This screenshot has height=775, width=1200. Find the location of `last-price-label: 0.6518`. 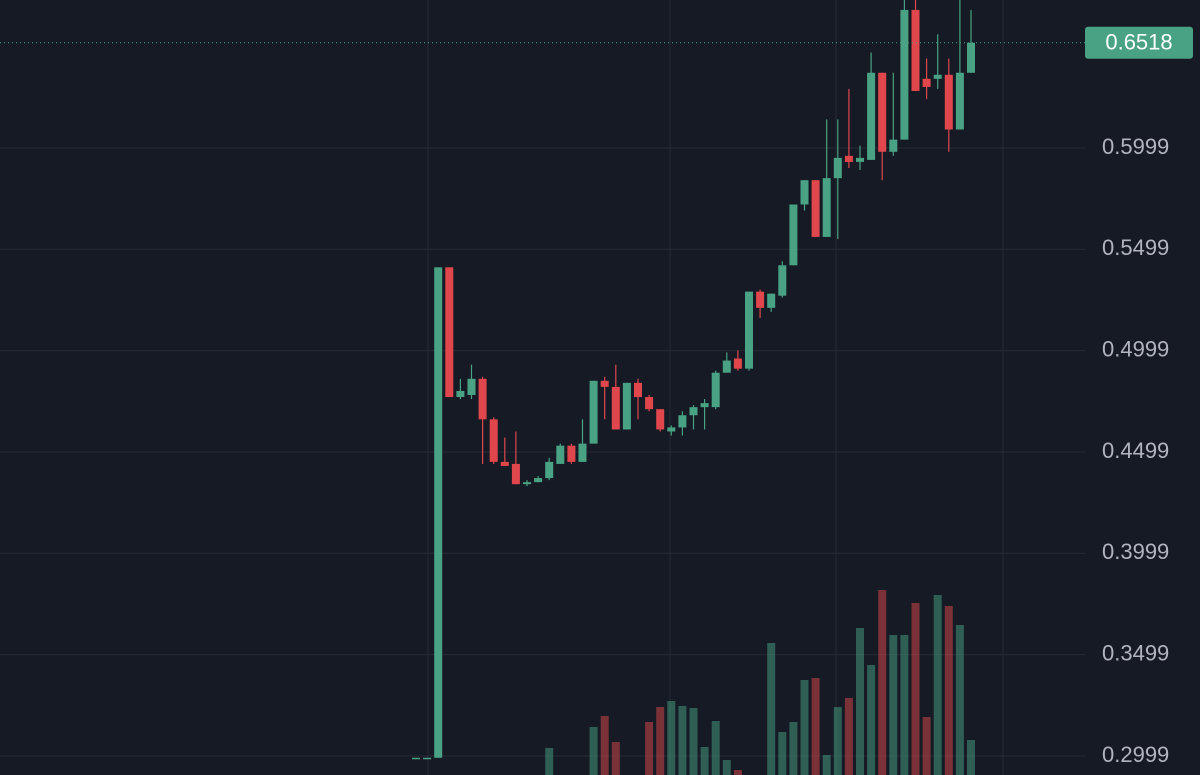

last-price-label: 0.6518 is located at coordinates (1138, 42).